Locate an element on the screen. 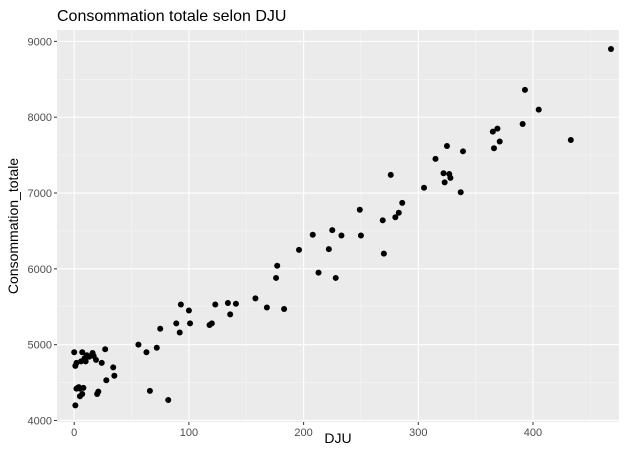 The height and width of the screenshot is (452, 626). x-axis: 0 100 200 300 400 is located at coordinates (306, 430).